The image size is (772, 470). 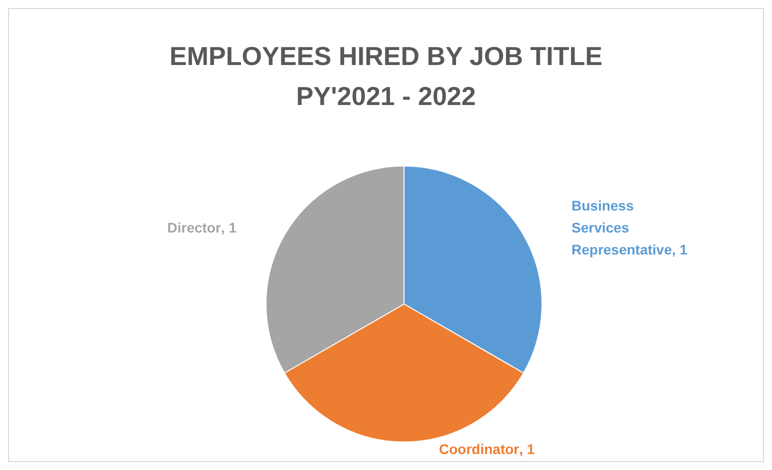 What do you see at coordinates (622, 228) in the screenshot?
I see `slice-label: Business Services Representative` at bounding box center [622, 228].